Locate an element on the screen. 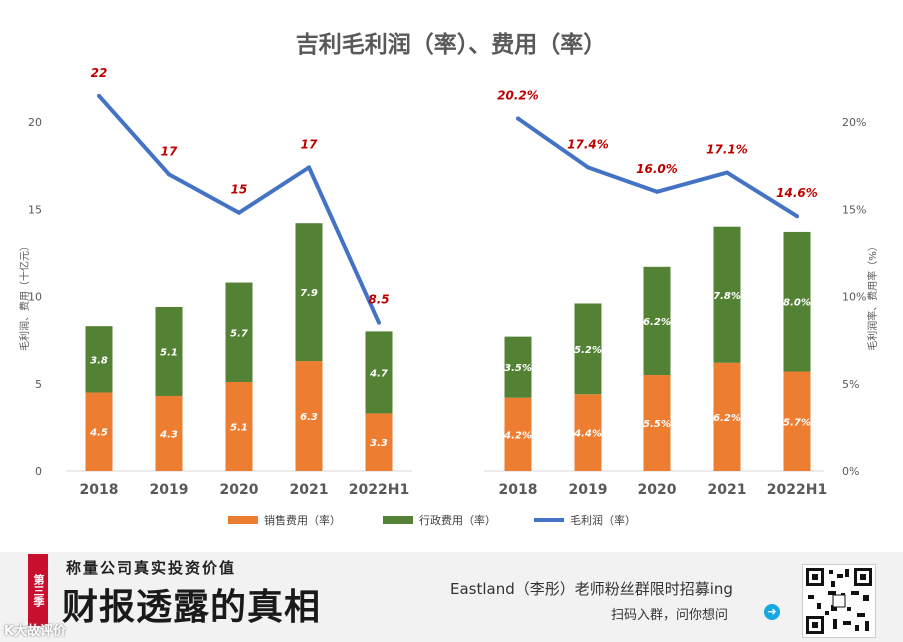  qr-code-icon is located at coordinates (839, 601).